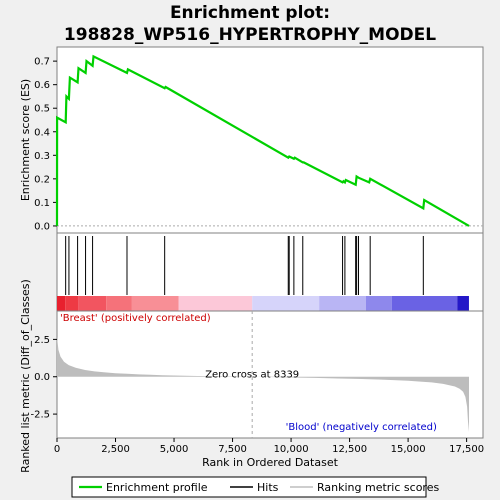  Describe the element at coordinates (42, 85) in the screenshot. I see `es-y-tick-label: 0.6` at that location.